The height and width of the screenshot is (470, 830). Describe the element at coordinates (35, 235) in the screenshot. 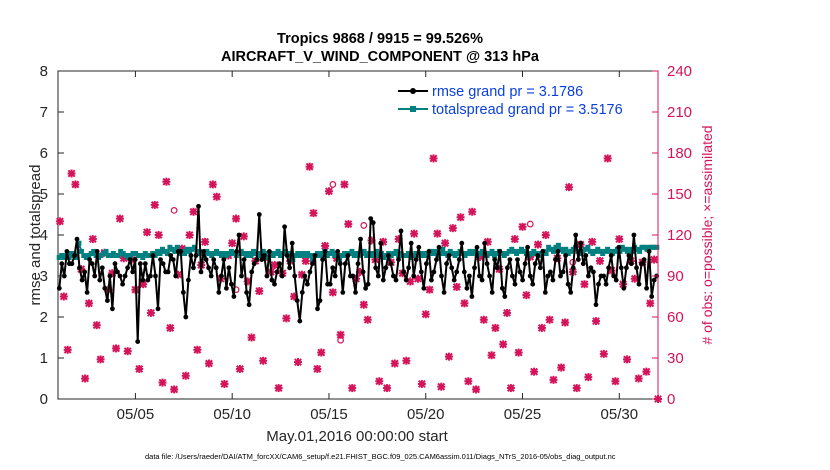

I see `y-axis-label-left: rmse and totalspread` at that location.